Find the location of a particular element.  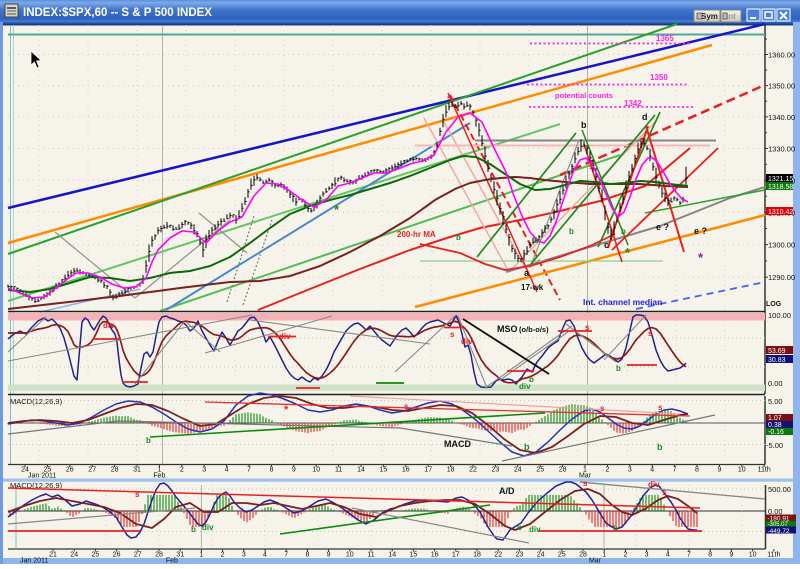

svg-text: 26 is located at coordinates (117, 555).